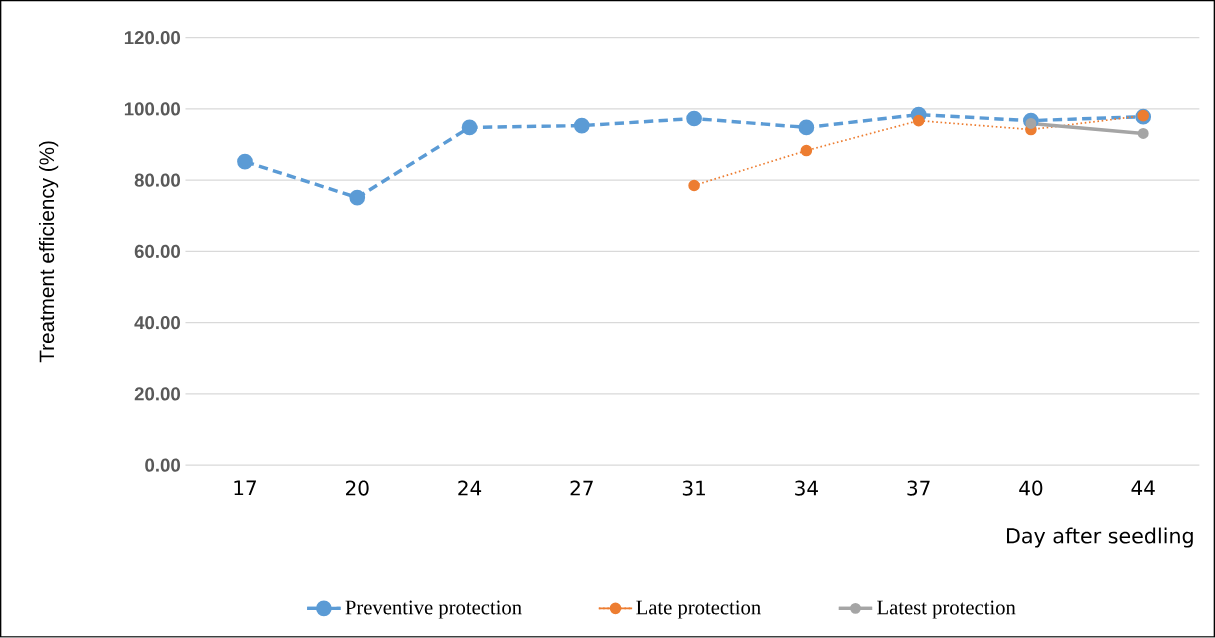  I want to click on x-tick-label: 27, so click(581, 488).